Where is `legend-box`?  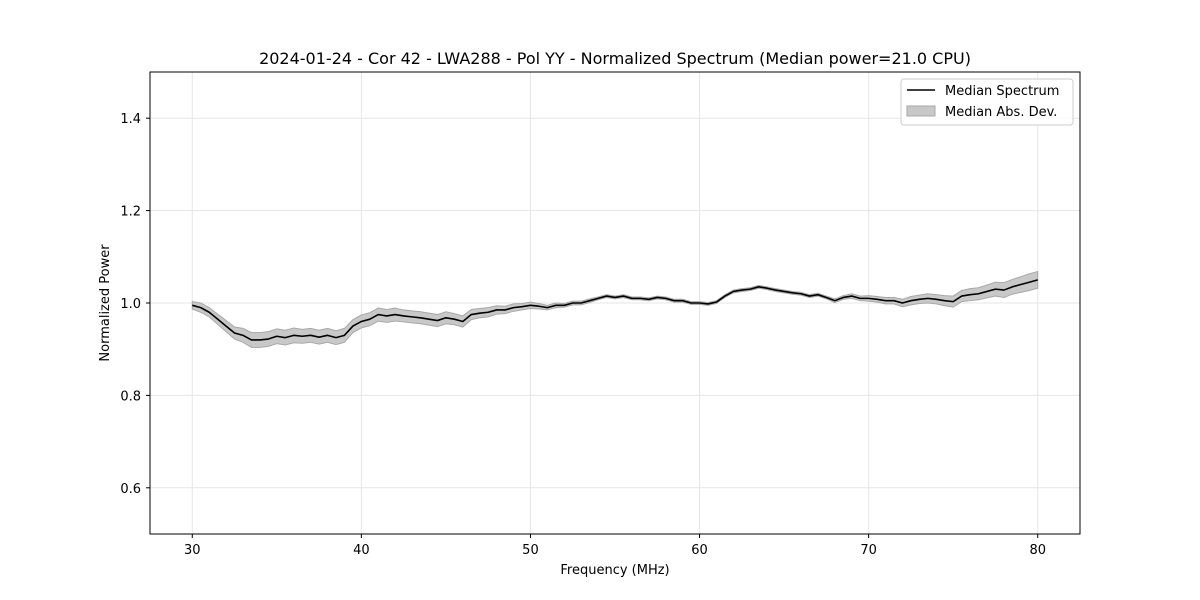
legend-box is located at coordinates (987, 102).